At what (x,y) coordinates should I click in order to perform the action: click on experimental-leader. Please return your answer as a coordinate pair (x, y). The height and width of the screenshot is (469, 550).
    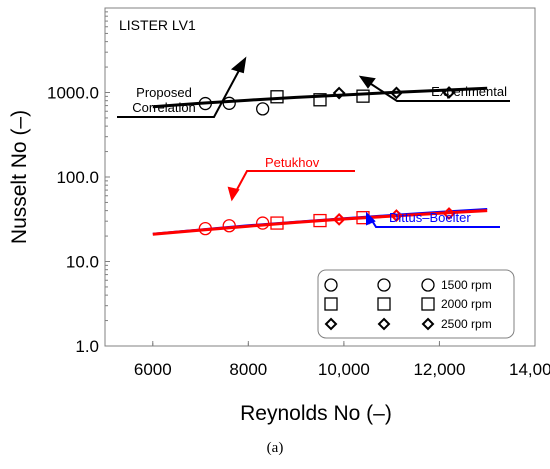
    Looking at the image, I should click on (437, 90).